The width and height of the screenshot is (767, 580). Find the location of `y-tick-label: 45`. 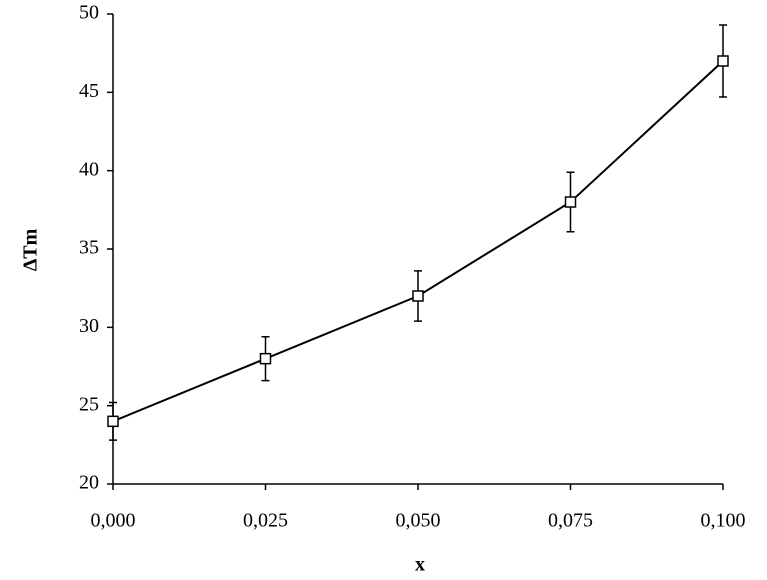

y-tick-label: 45 is located at coordinates (89, 91).